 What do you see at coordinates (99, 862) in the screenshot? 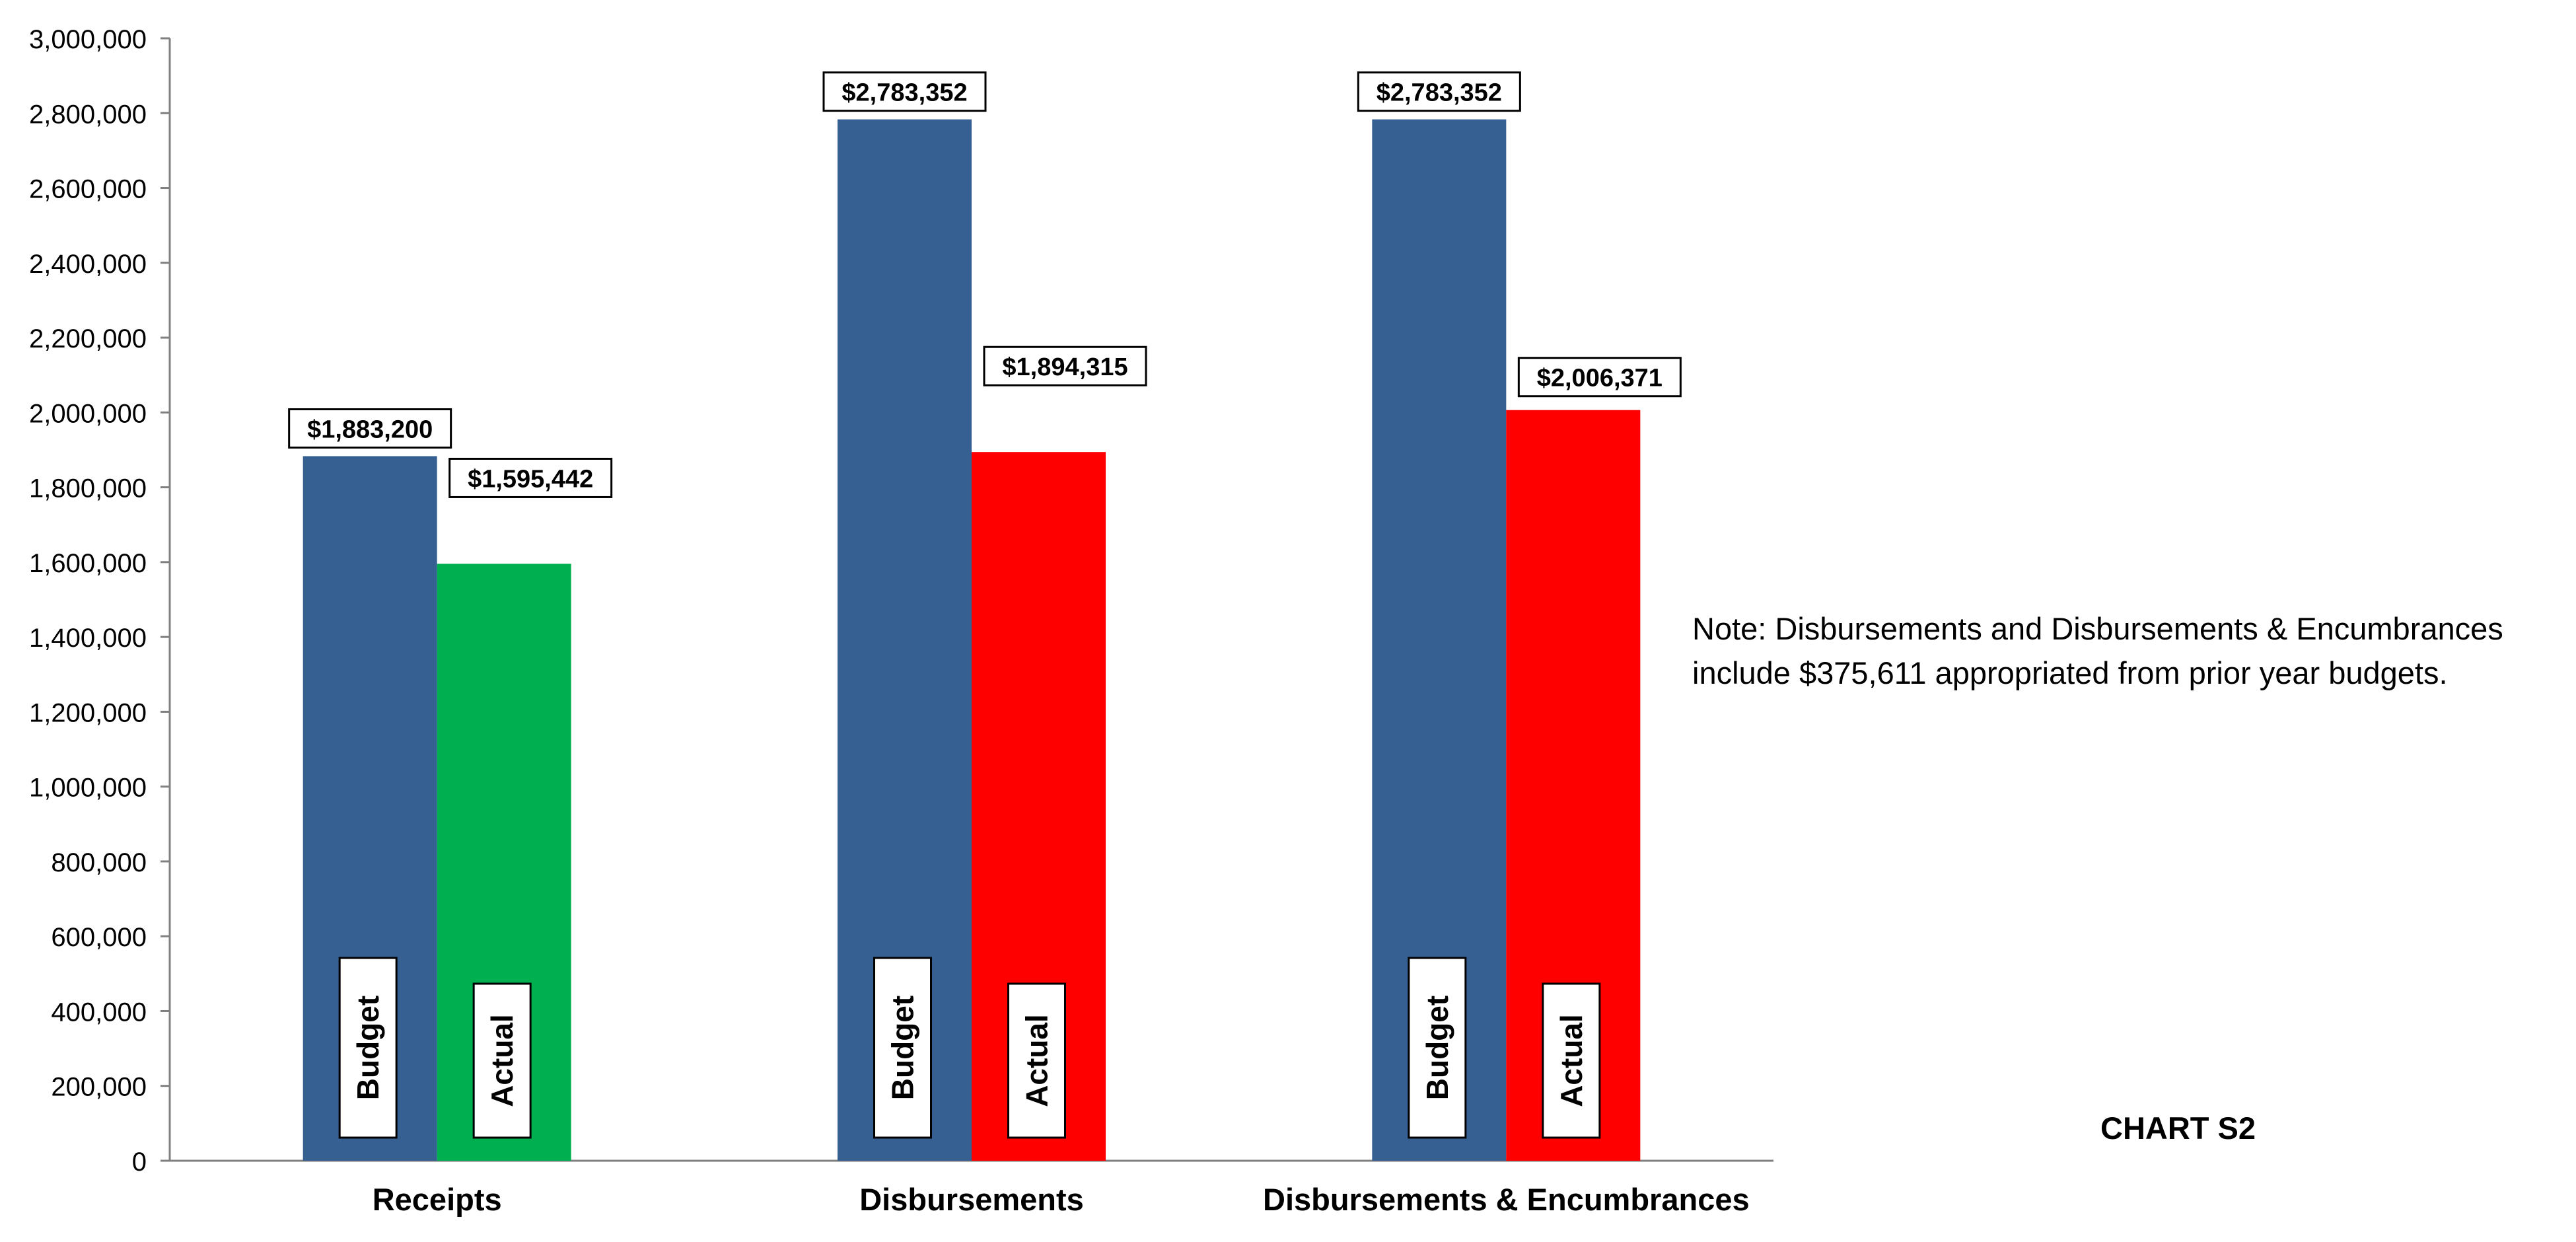
I see `y-tick-label: 800,000` at bounding box center [99, 862].